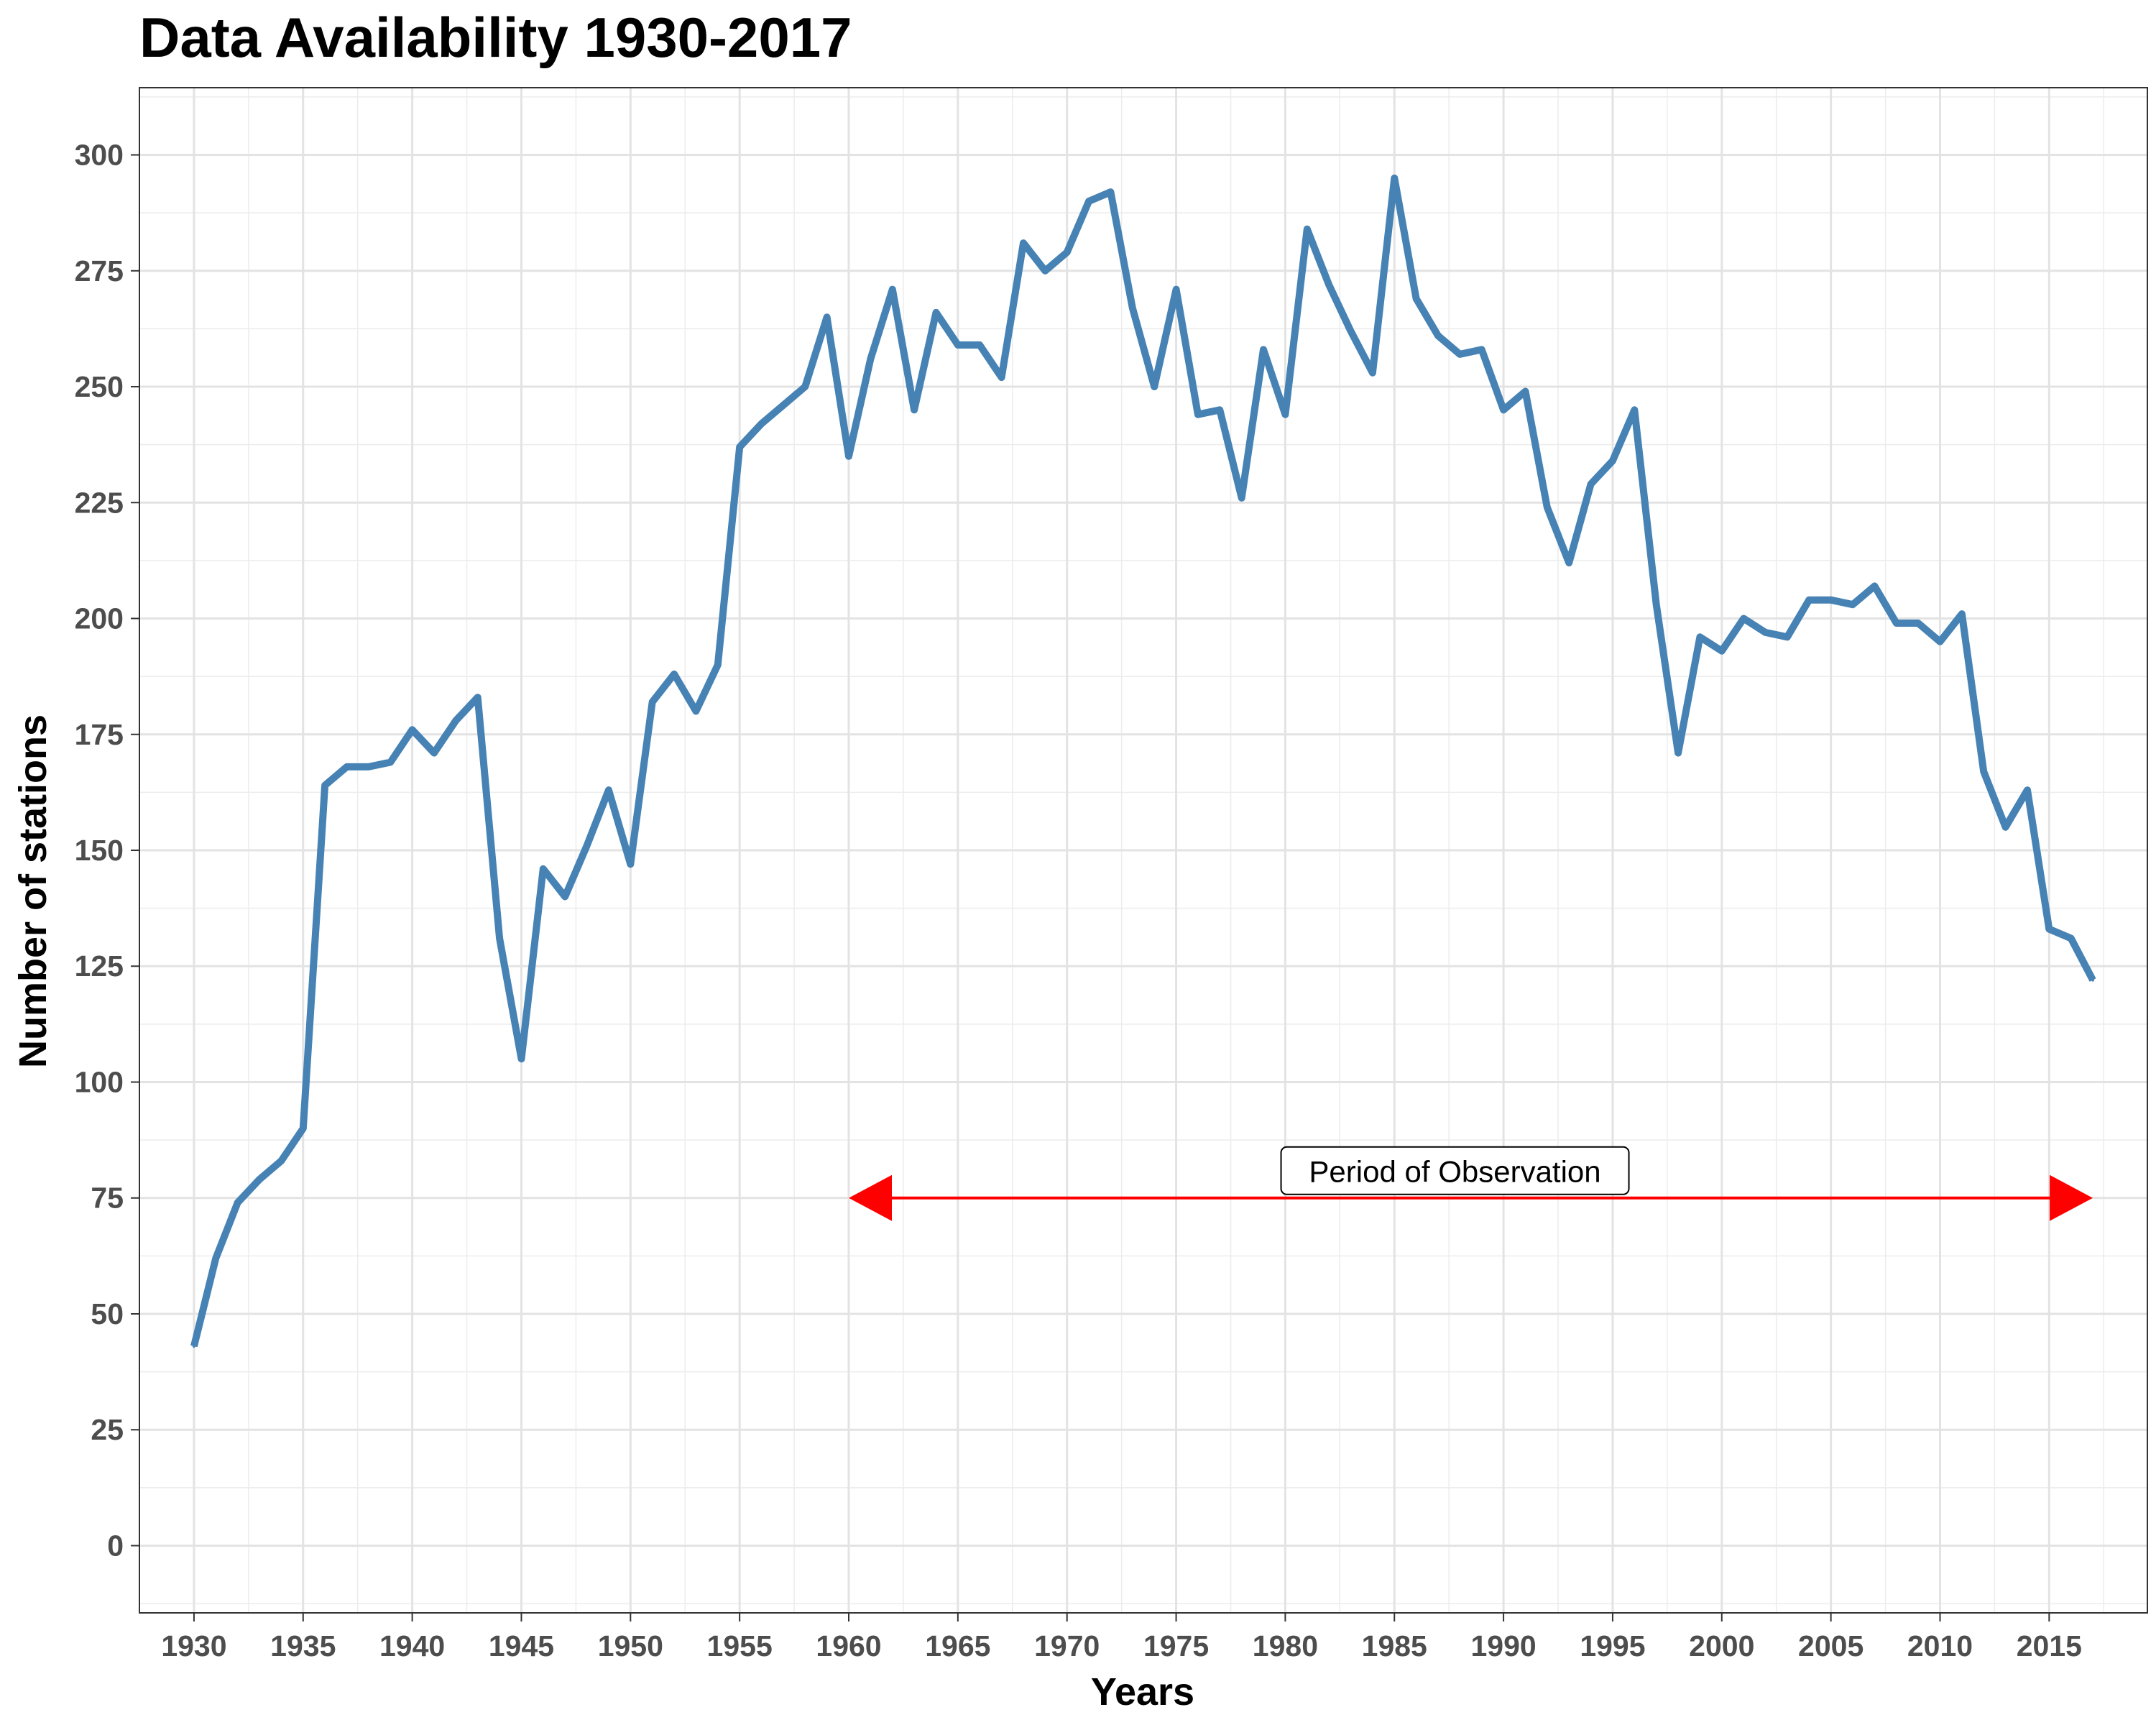 The width and height of the screenshot is (2156, 1725). What do you see at coordinates (740, 1645) in the screenshot?
I see `x-tick-label: 1955` at bounding box center [740, 1645].